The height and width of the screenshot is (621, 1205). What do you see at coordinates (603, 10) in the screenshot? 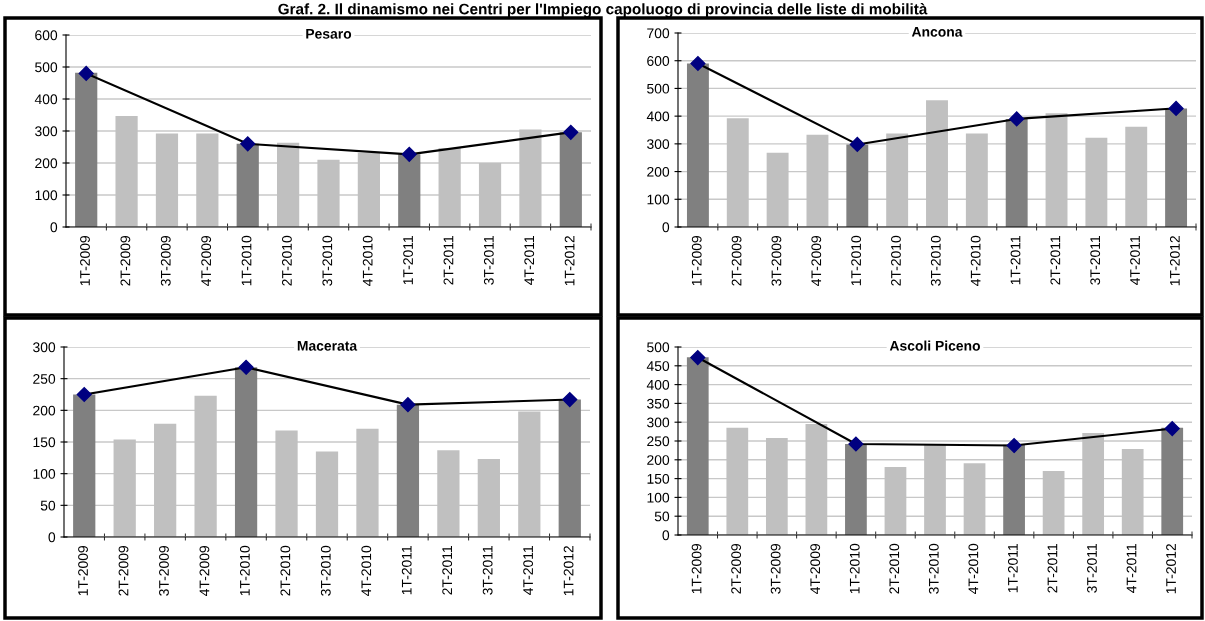
I see `text: Graf. 2. Il dinamismo nei Centri per l'Impiego capoluogo di provincia delle liste di mobilità` at bounding box center [603, 10].